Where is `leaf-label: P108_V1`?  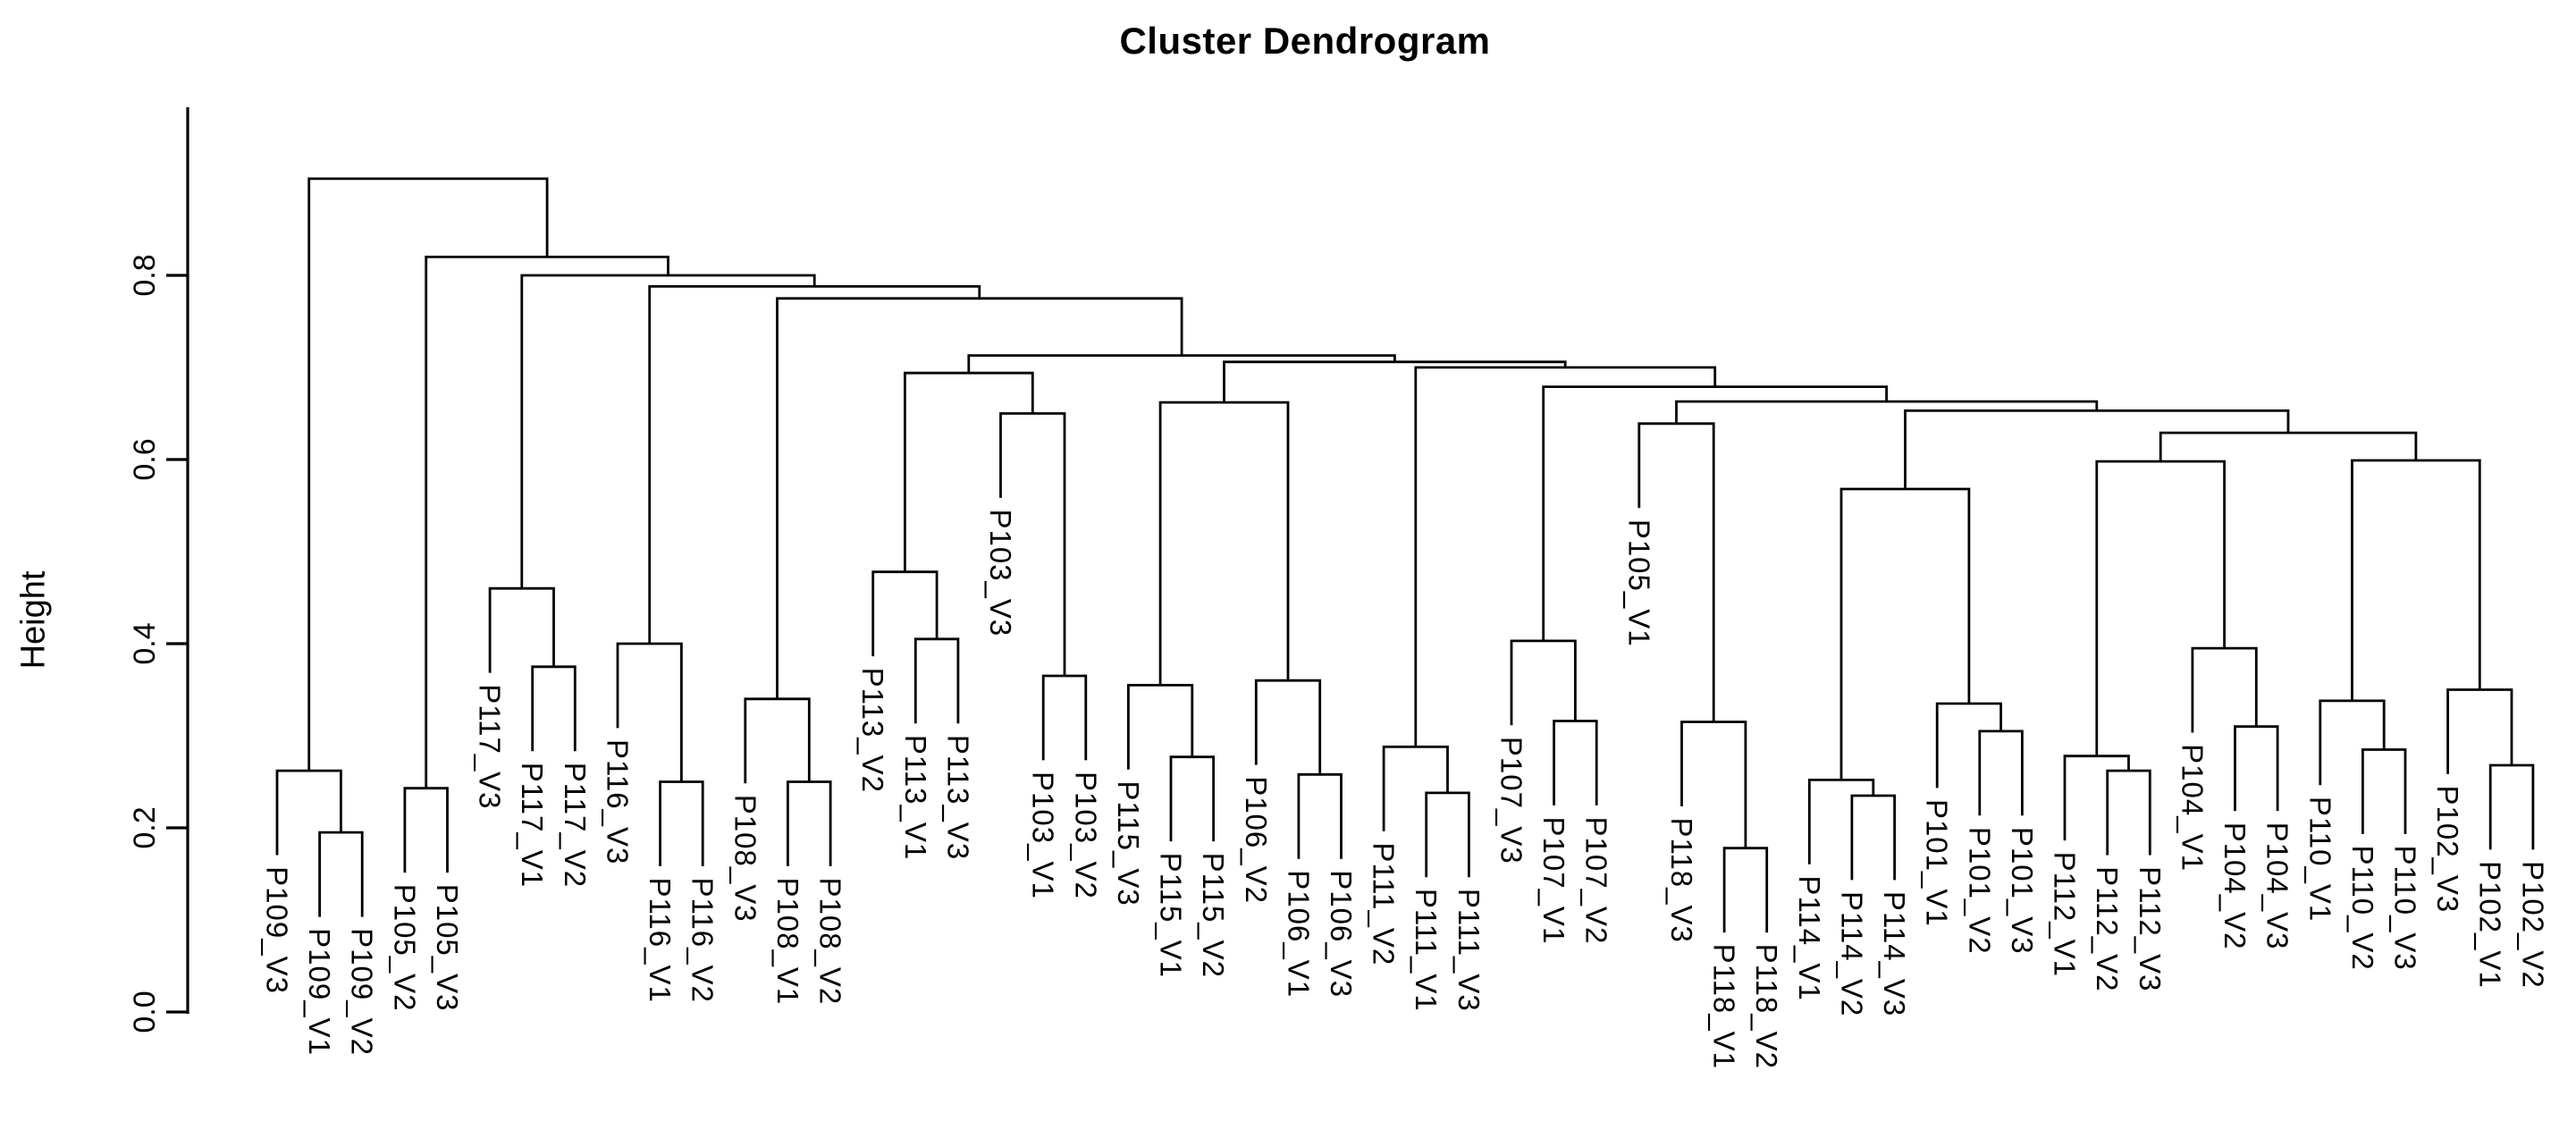
leaf-label: P108_V1 is located at coordinates (788, 942).